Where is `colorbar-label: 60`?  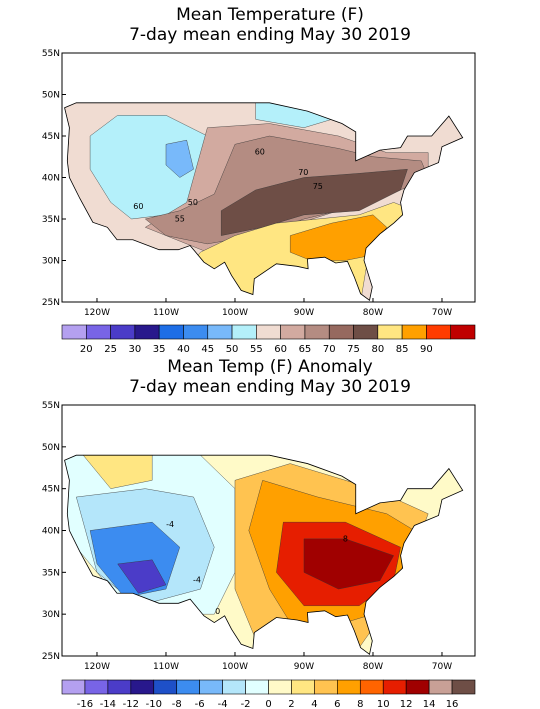
colorbar-label: 60 is located at coordinates (280, 349).